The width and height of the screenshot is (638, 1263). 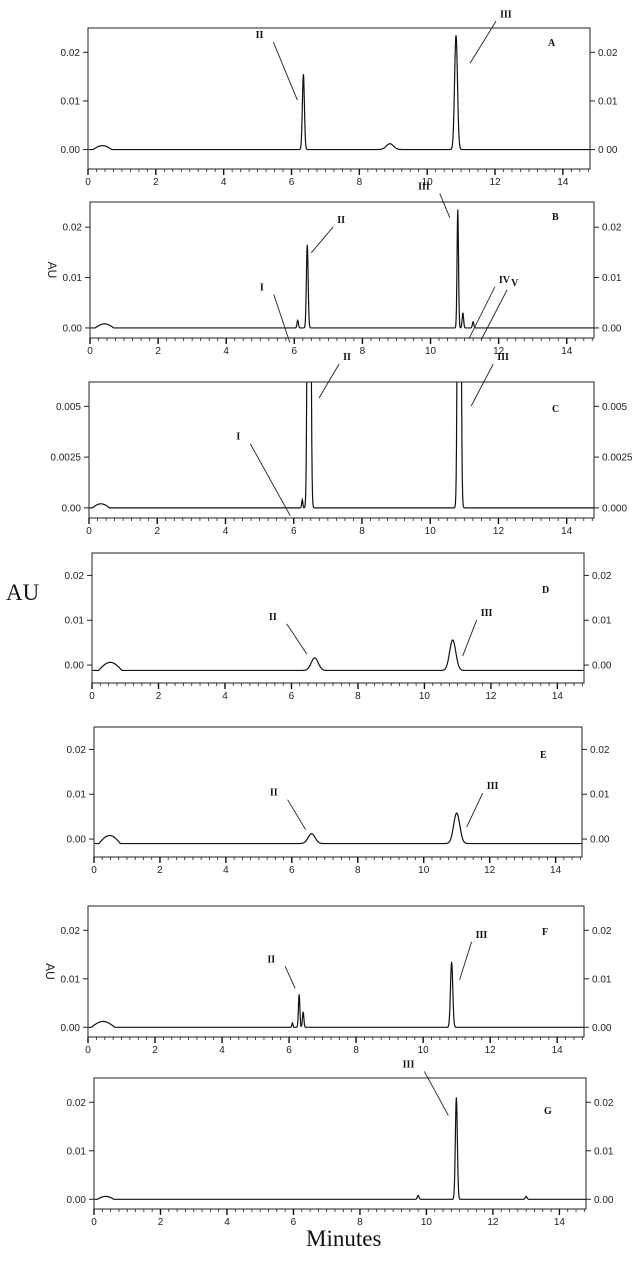 What do you see at coordinates (545, 932) in the screenshot?
I see `panel-letter: F` at bounding box center [545, 932].